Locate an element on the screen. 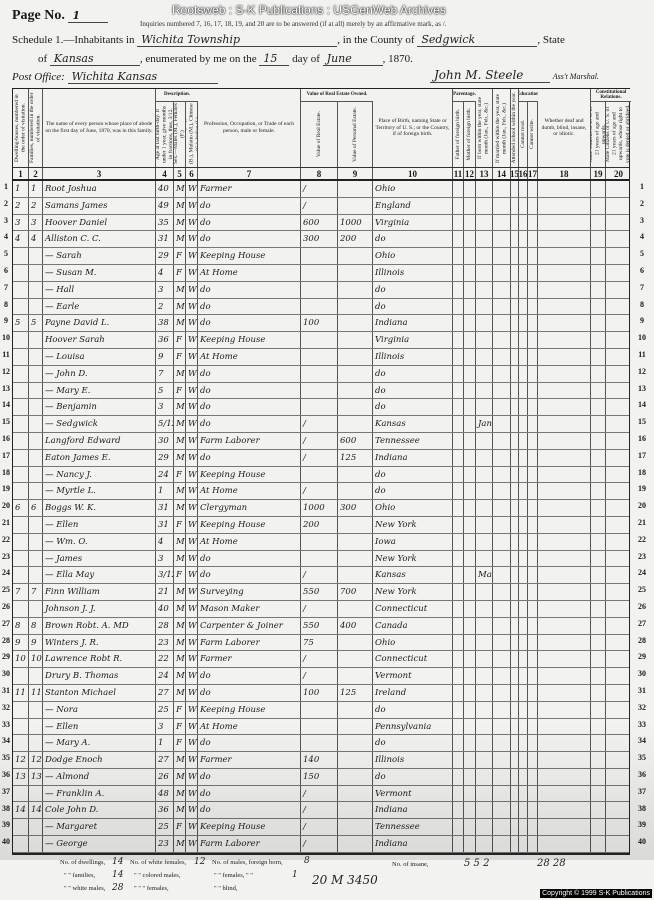  line-number: 17 is located at coordinates (642, 455).